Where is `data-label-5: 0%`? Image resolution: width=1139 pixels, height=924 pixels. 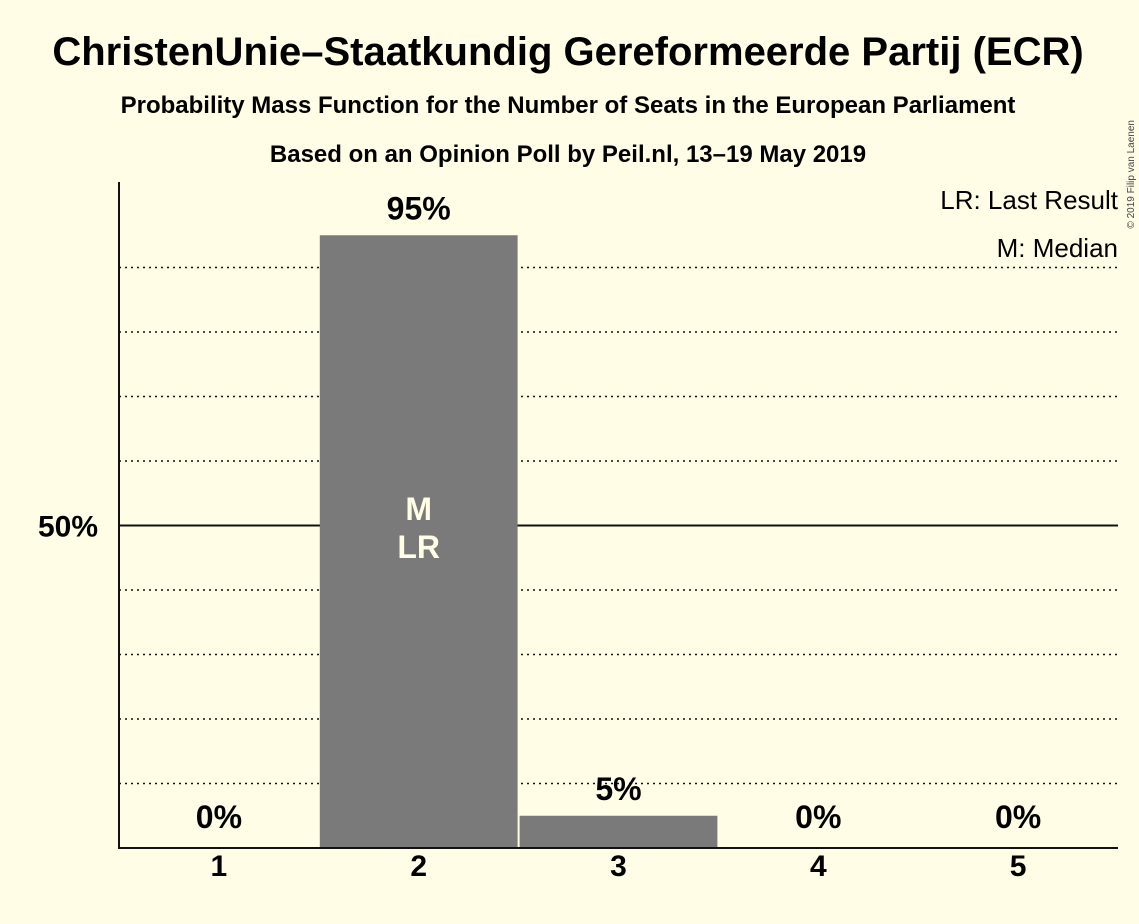 data-label-5: 0% is located at coordinates (1018, 817).